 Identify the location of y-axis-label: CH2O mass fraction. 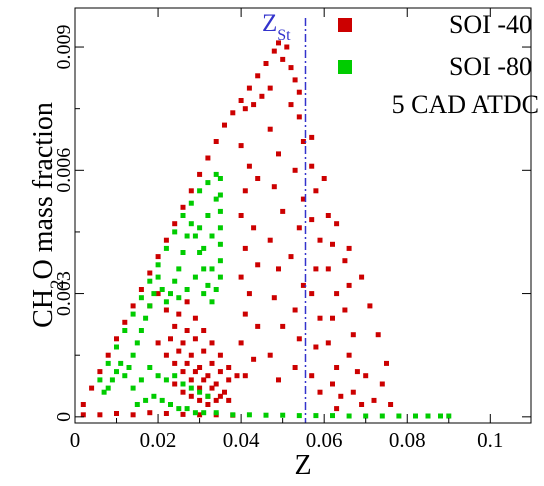
(48, 215).